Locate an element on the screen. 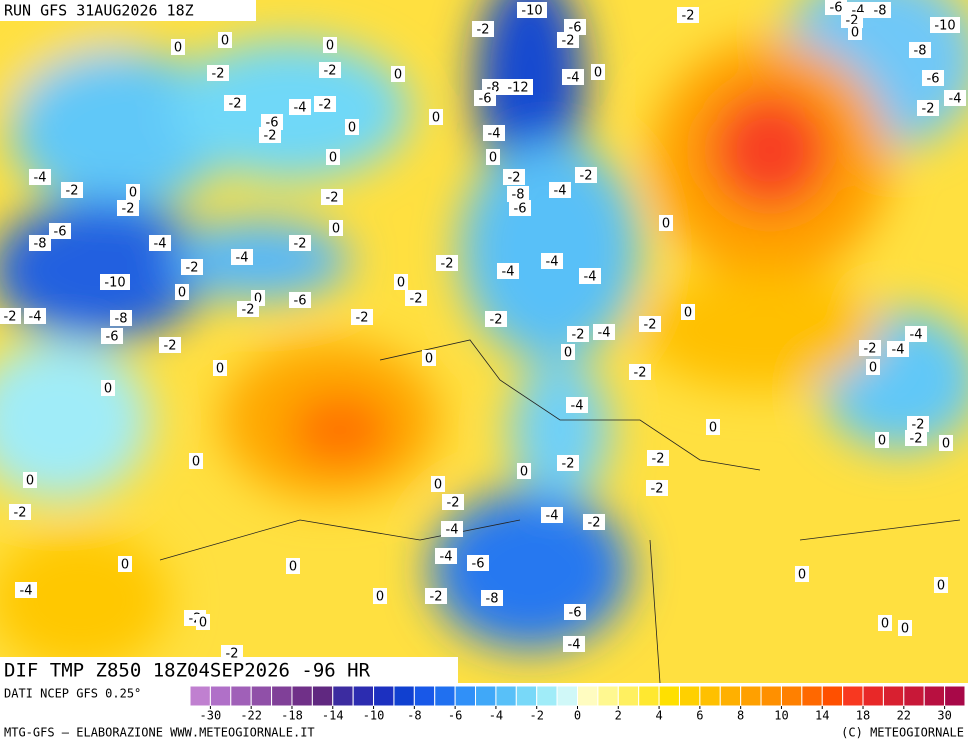 The image size is (968, 745). contour-label: -12 is located at coordinates (517, 88).